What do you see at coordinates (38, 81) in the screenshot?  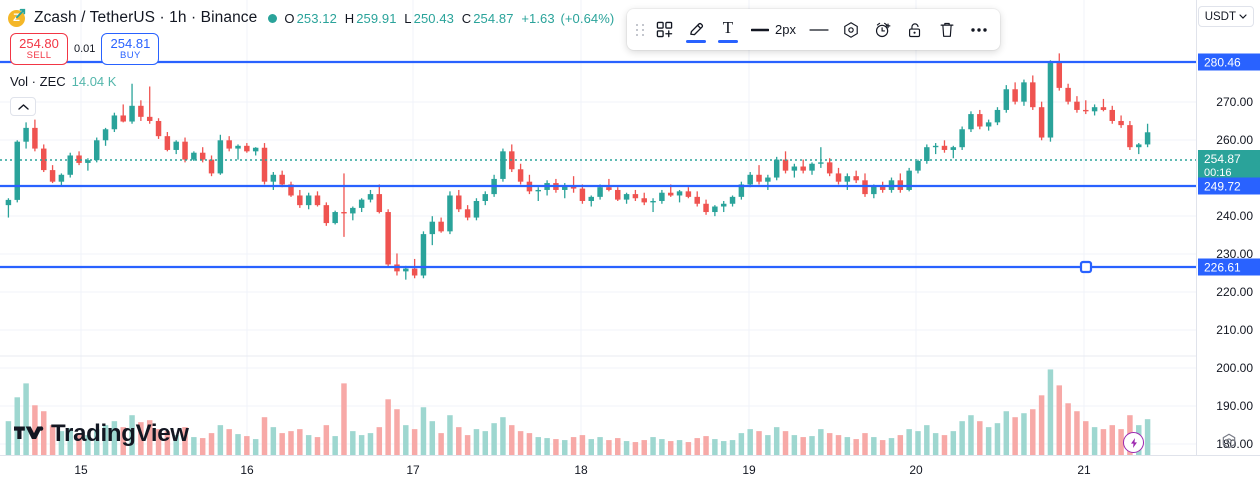 I see `volume-title: Vol · ZEC` at bounding box center [38, 81].